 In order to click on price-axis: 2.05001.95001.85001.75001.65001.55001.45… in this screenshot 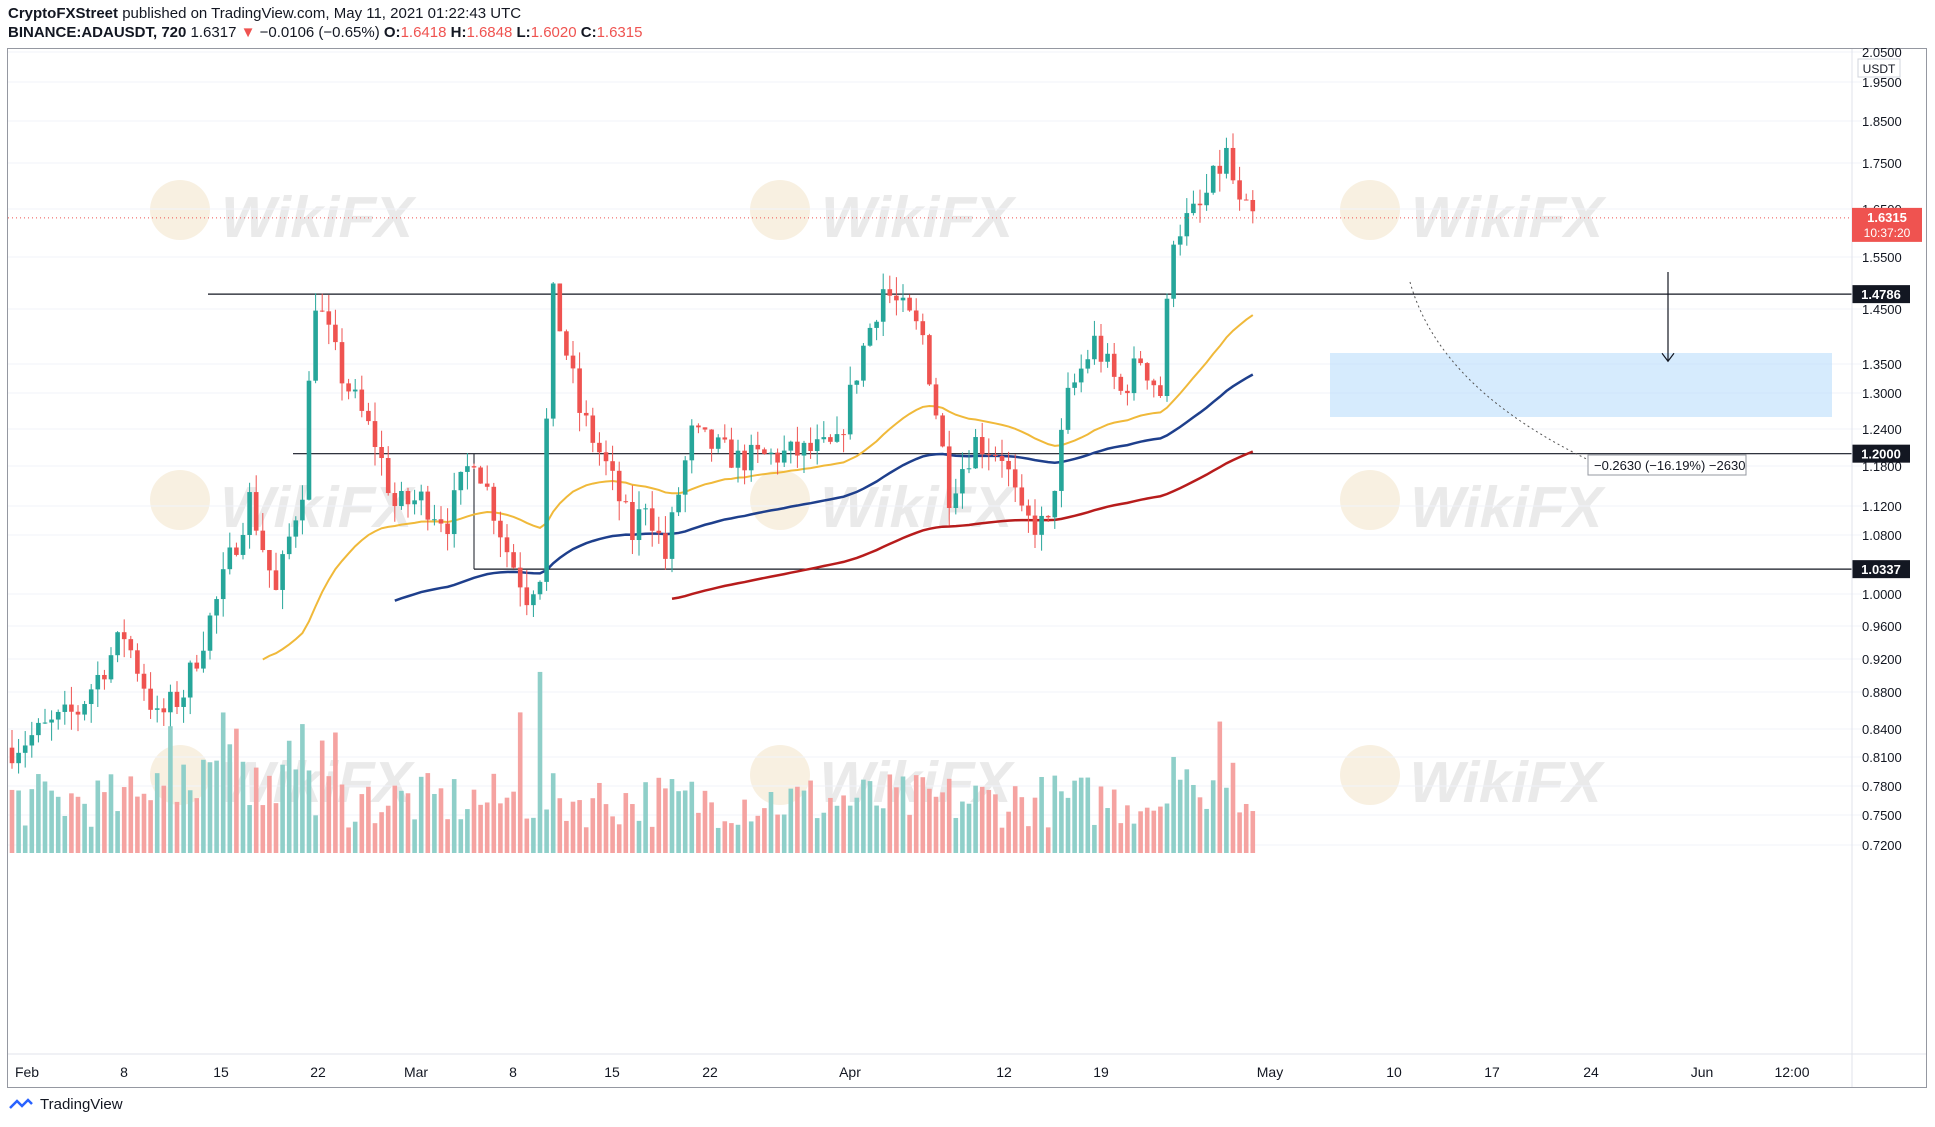, I will do `click(1886, 566)`.